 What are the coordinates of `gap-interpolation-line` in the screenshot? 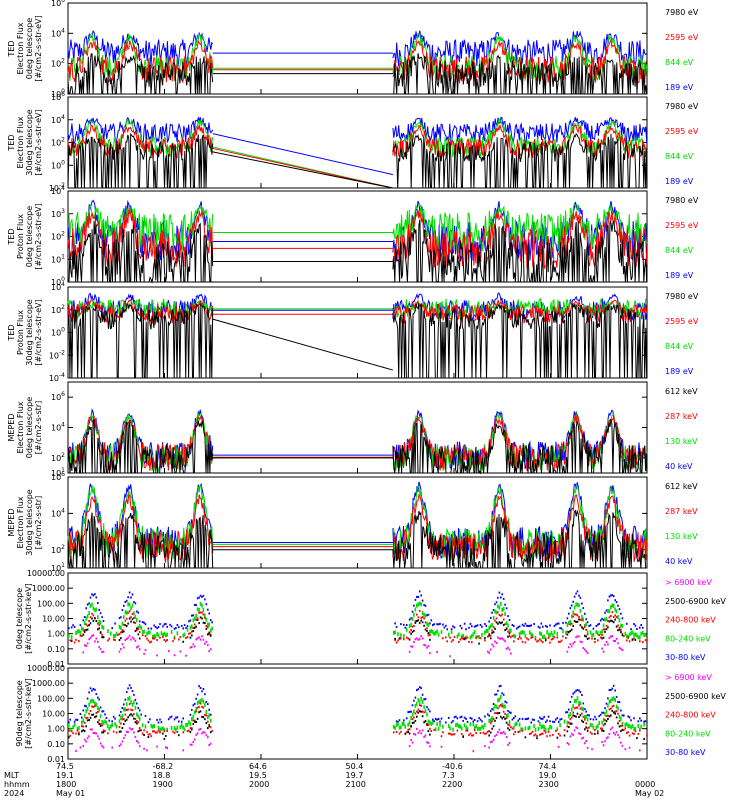 It's located at (303, 344).